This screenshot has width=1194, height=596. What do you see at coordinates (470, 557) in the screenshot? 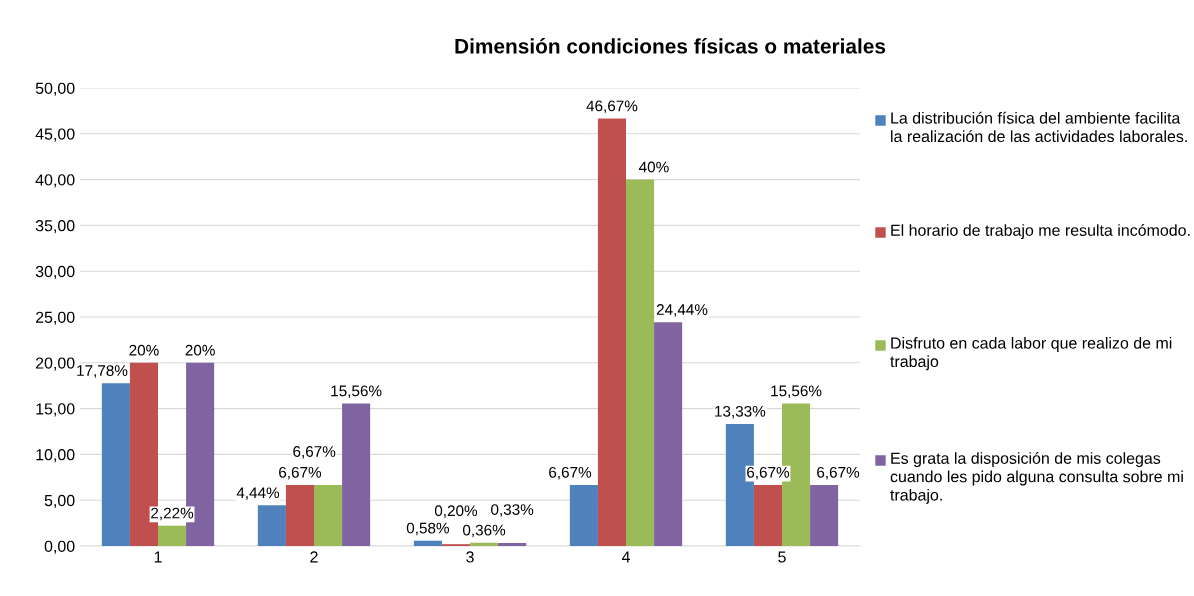
I see `x-tick-label: 3` at bounding box center [470, 557].